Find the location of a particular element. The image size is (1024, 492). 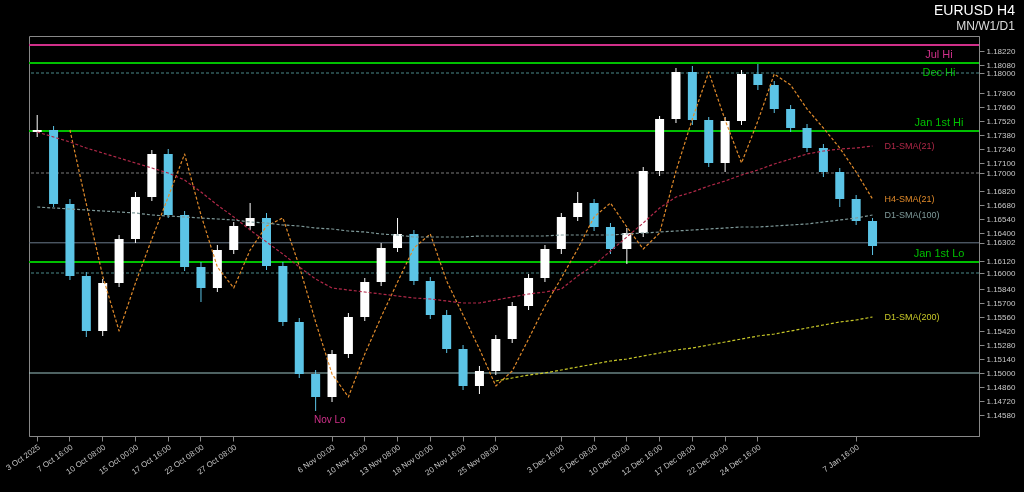

y-tick-label: 1.15000 is located at coordinates (1001, 373).